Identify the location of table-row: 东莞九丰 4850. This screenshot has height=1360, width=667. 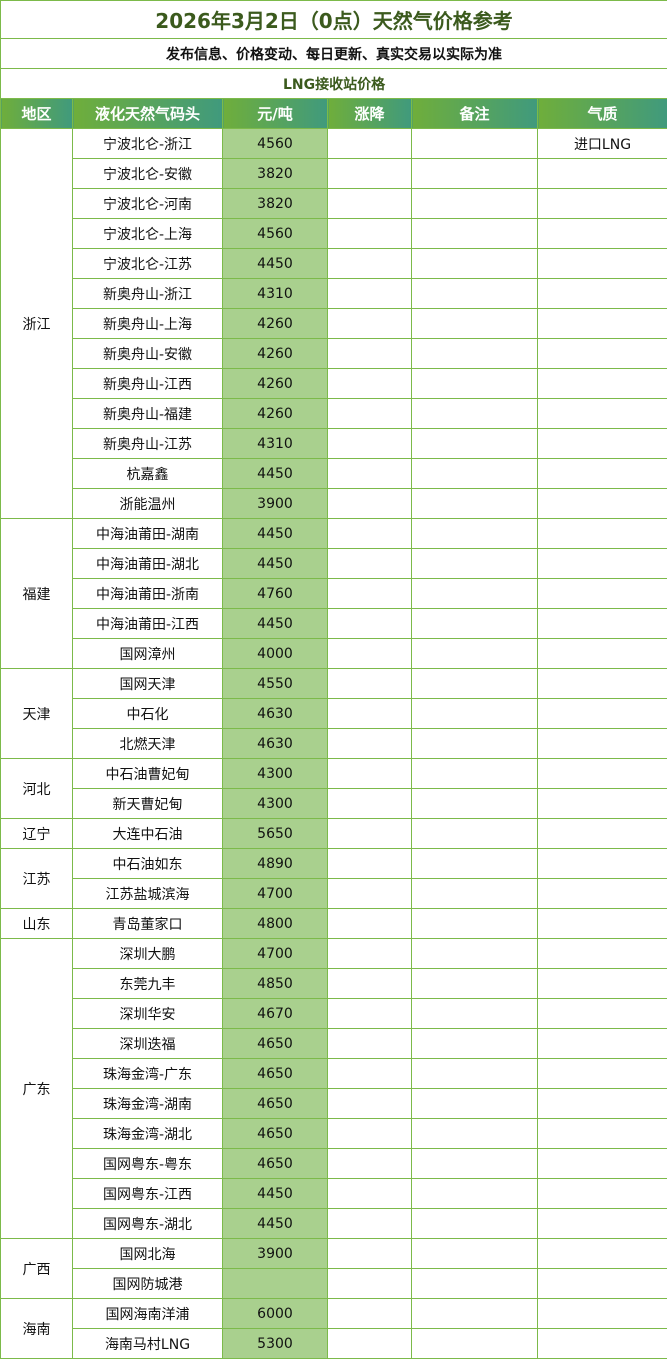
(334, 983).